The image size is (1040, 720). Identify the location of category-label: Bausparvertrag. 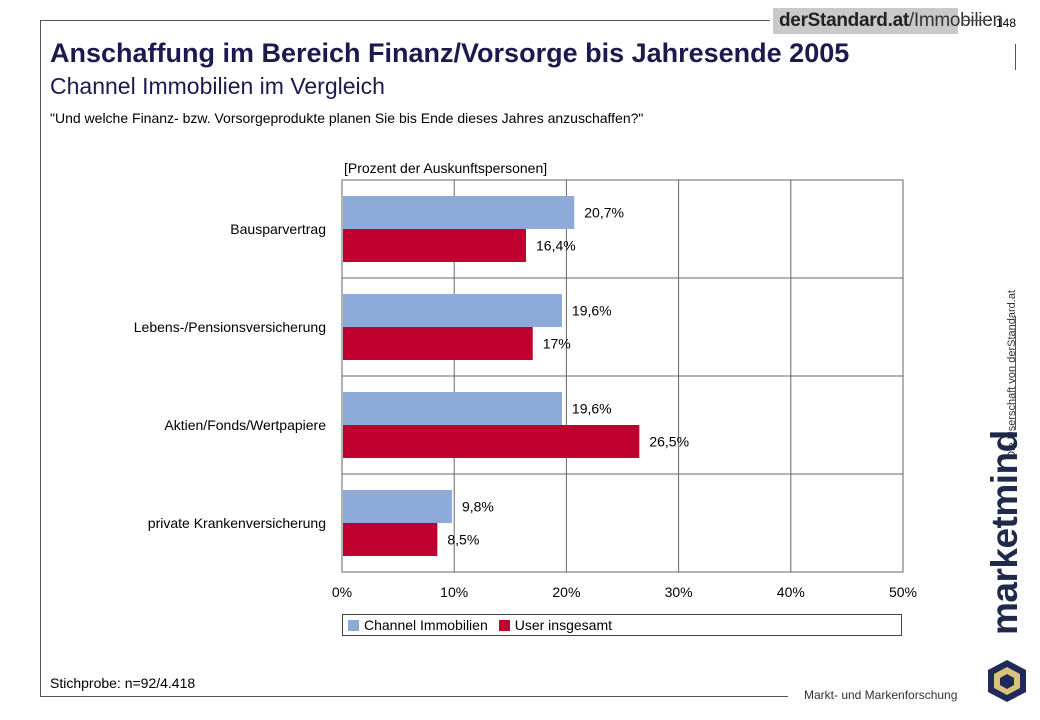
(278, 229).